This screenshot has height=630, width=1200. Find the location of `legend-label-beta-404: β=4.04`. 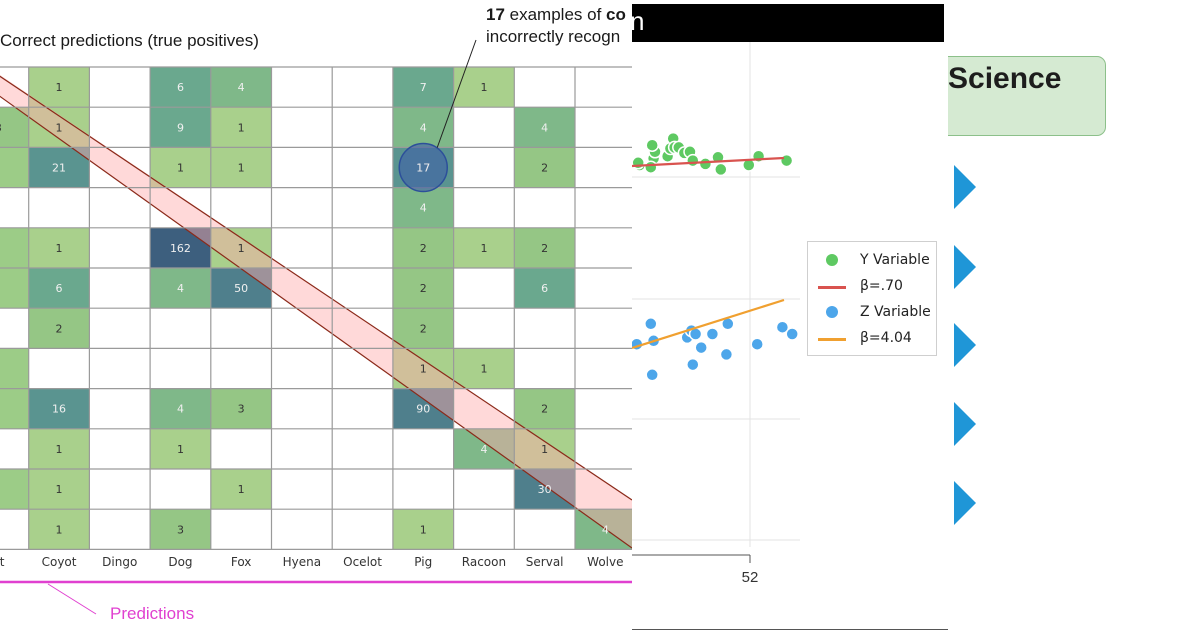

legend-label-beta-404: β=4.04 is located at coordinates (886, 338).